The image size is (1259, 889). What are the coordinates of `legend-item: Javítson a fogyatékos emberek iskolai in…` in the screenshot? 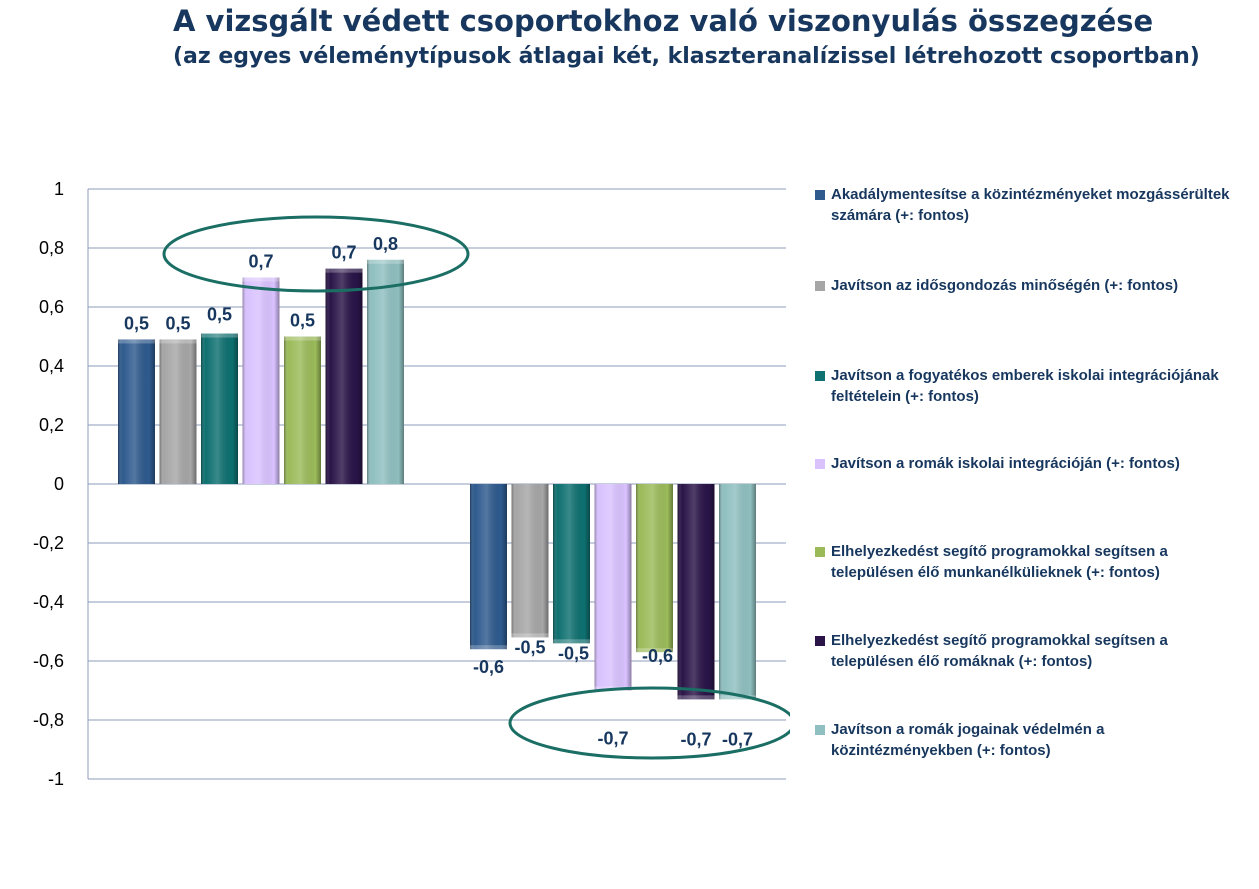 It's located at (1025, 386).